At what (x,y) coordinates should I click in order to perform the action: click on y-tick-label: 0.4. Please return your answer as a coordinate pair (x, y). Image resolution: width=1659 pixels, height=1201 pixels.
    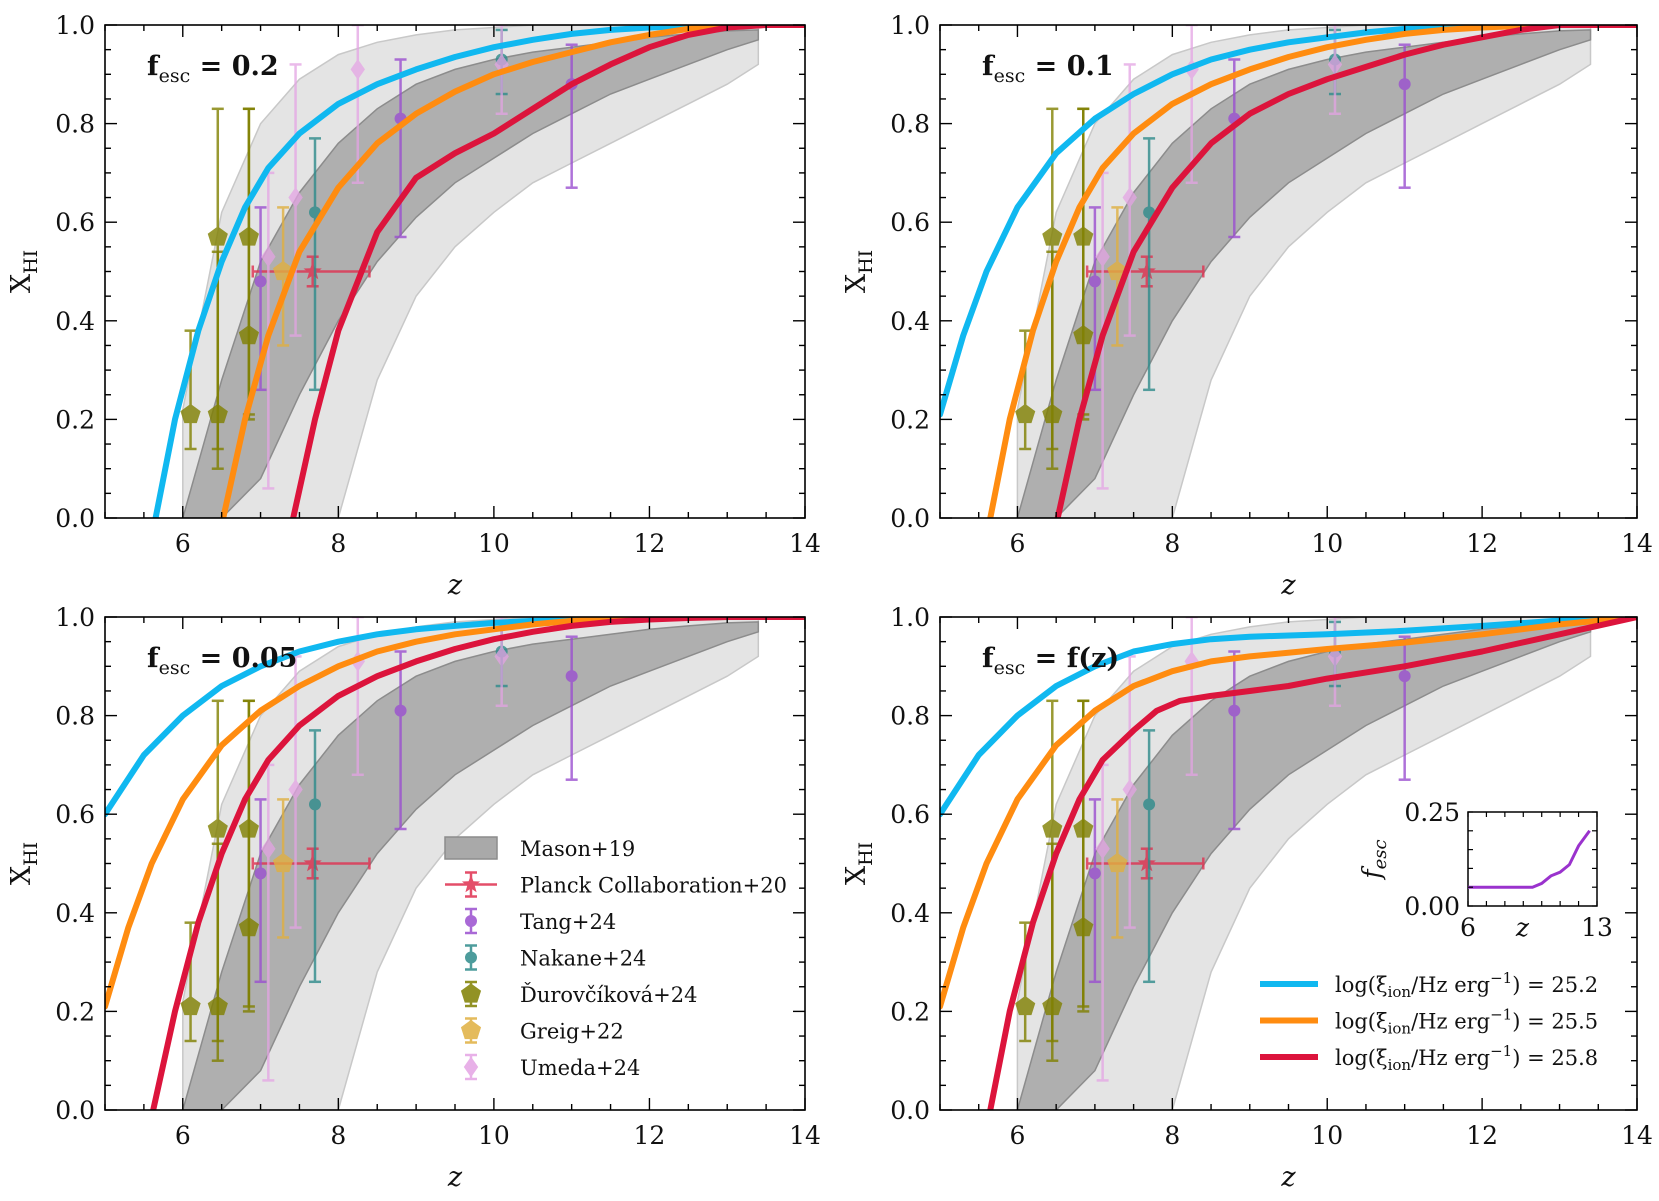
    Looking at the image, I should click on (910, 913).